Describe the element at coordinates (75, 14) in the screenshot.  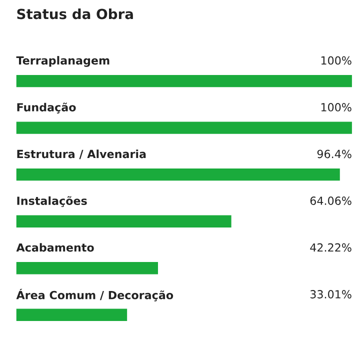
I see `chart-title: Status da Obra` at that location.